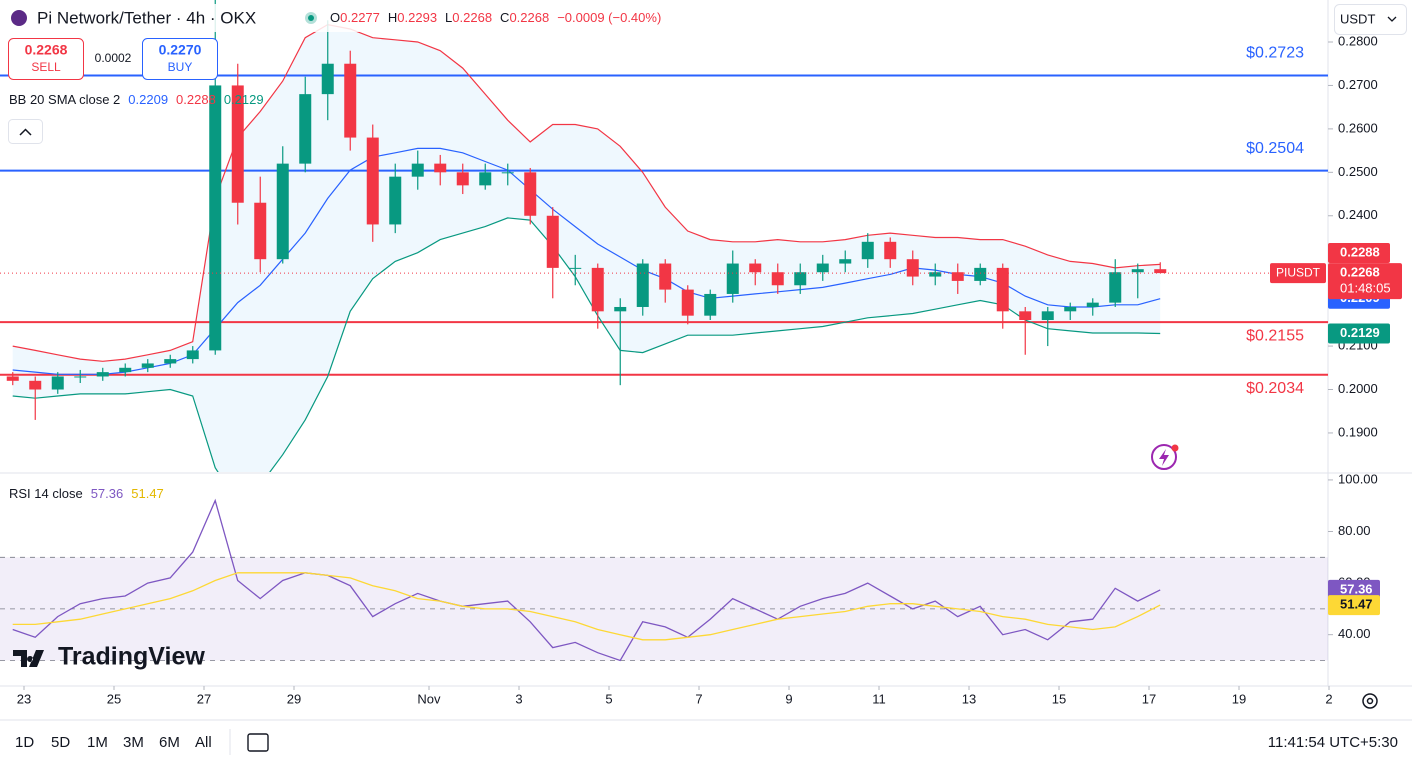 Image resolution: width=1412 pixels, height=760 pixels. I want to click on gear, so click(1370, 701).